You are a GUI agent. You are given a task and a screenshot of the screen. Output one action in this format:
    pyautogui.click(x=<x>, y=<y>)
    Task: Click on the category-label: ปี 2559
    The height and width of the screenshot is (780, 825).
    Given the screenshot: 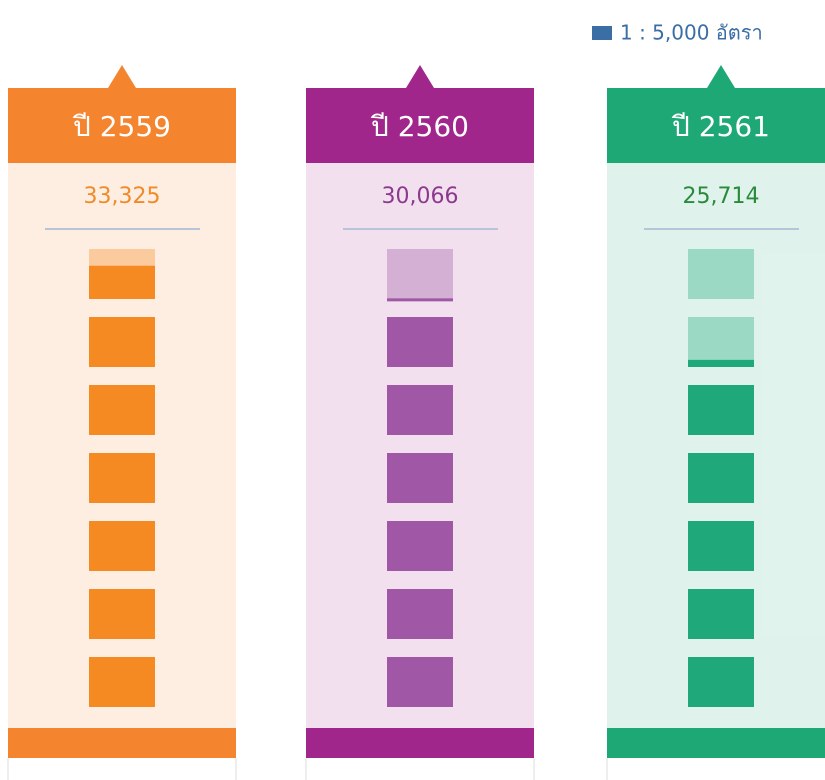 What is the action you would take?
    pyautogui.click(x=121, y=126)
    